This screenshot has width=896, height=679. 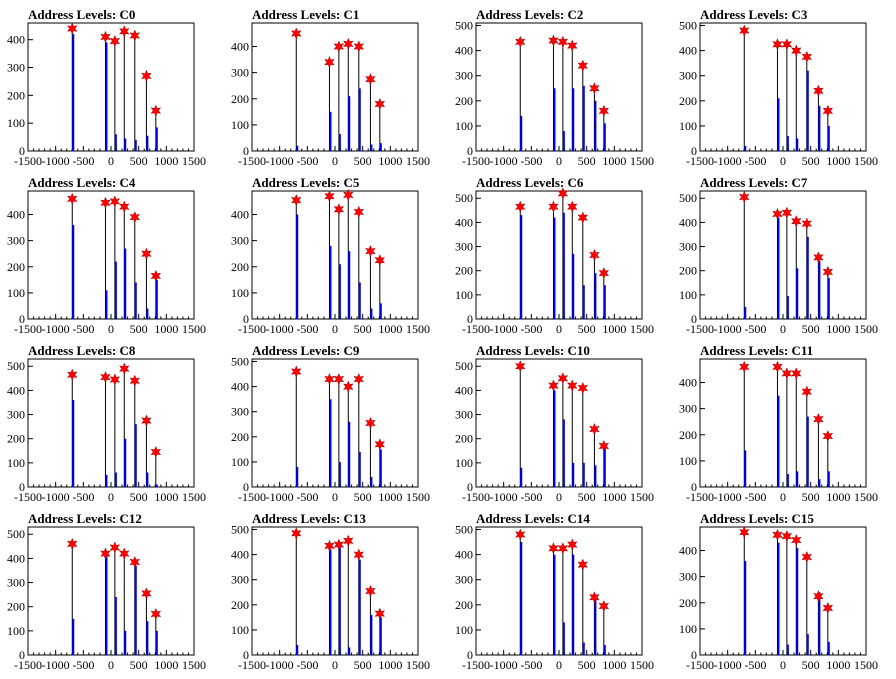 I want to click on panel-title: Address Levels: C1, so click(x=306, y=14).